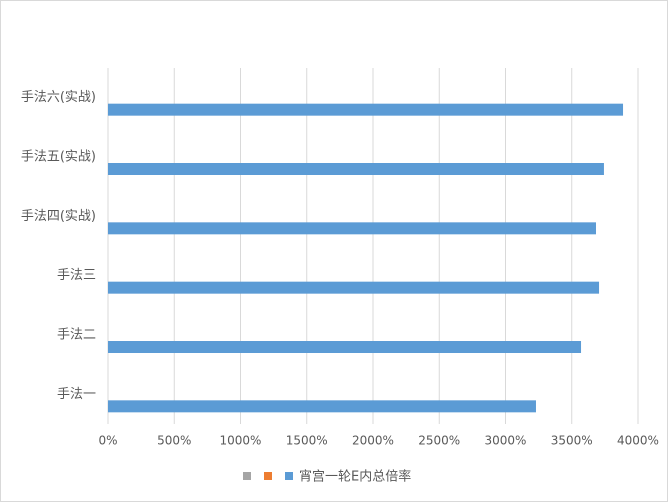 This screenshot has height=502, width=668. I want to click on x-tick-label: 1500%, so click(307, 441).